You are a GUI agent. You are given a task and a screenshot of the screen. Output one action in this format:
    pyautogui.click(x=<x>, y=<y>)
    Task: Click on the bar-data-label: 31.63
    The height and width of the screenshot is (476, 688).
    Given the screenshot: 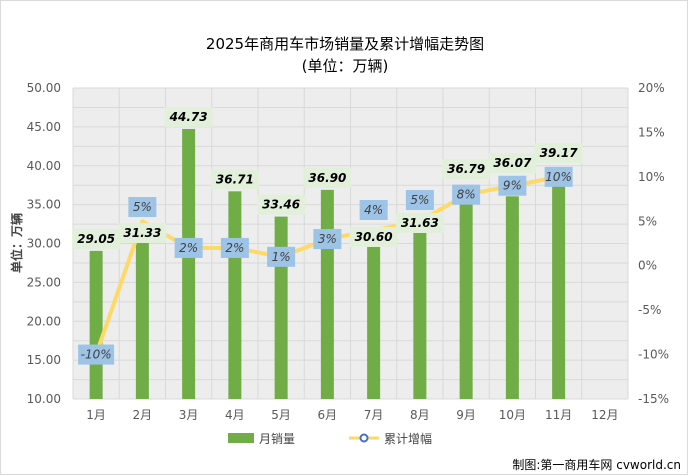 What is the action you would take?
    pyautogui.click(x=420, y=223)
    